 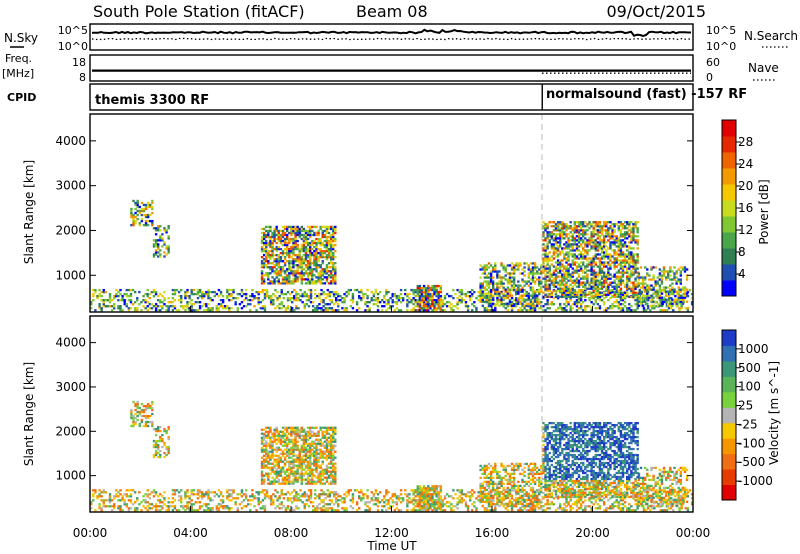 What do you see at coordinates (713, 62) in the screenshot?
I see `nave-tick-top: 60` at bounding box center [713, 62].